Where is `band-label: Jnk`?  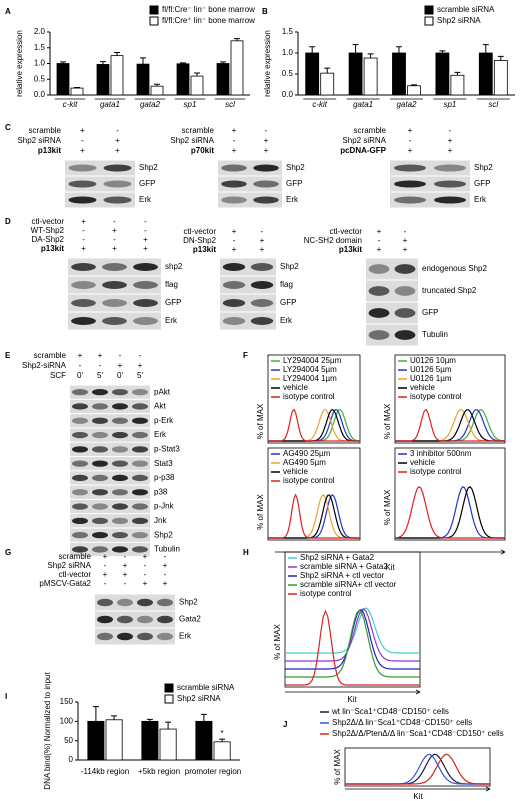 band-label: Jnk is located at coordinates (160, 520).